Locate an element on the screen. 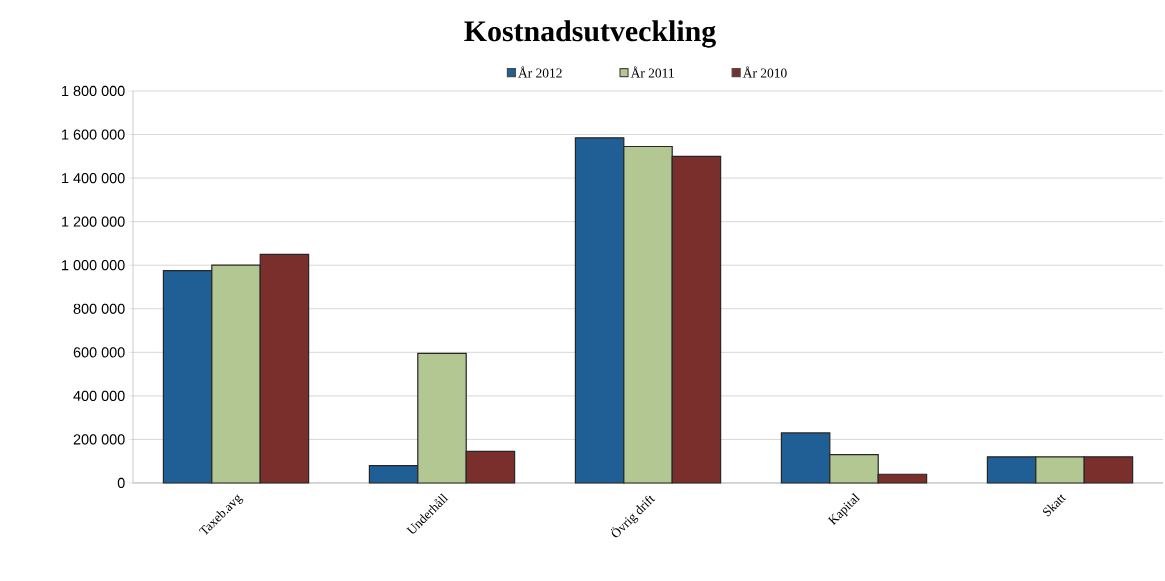 This screenshot has width=1165, height=581. y-tick-label: 1 800 000 is located at coordinates (93, 91).